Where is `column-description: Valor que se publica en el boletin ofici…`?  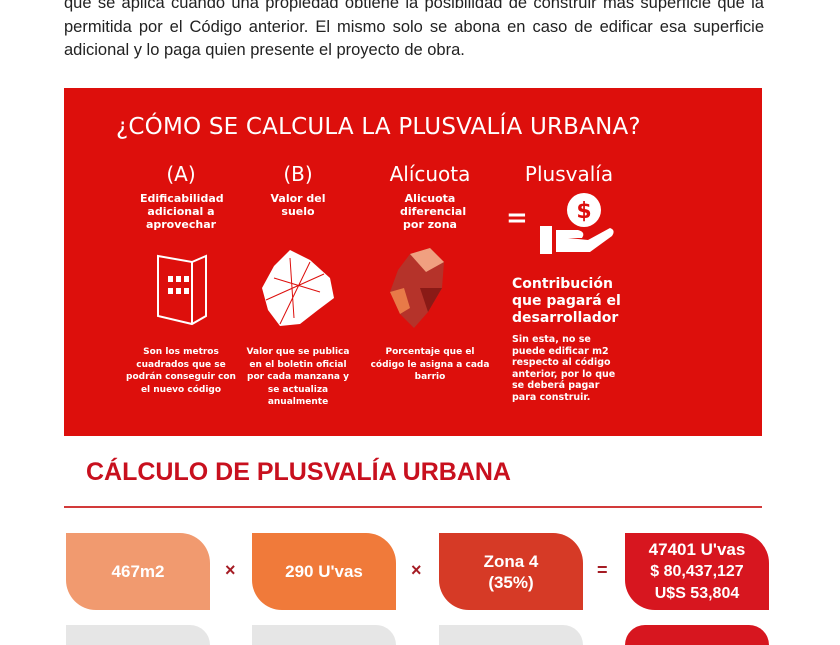
column-description: Valor que se publica en el boletin ofici… is located at coordinates (298, 377).